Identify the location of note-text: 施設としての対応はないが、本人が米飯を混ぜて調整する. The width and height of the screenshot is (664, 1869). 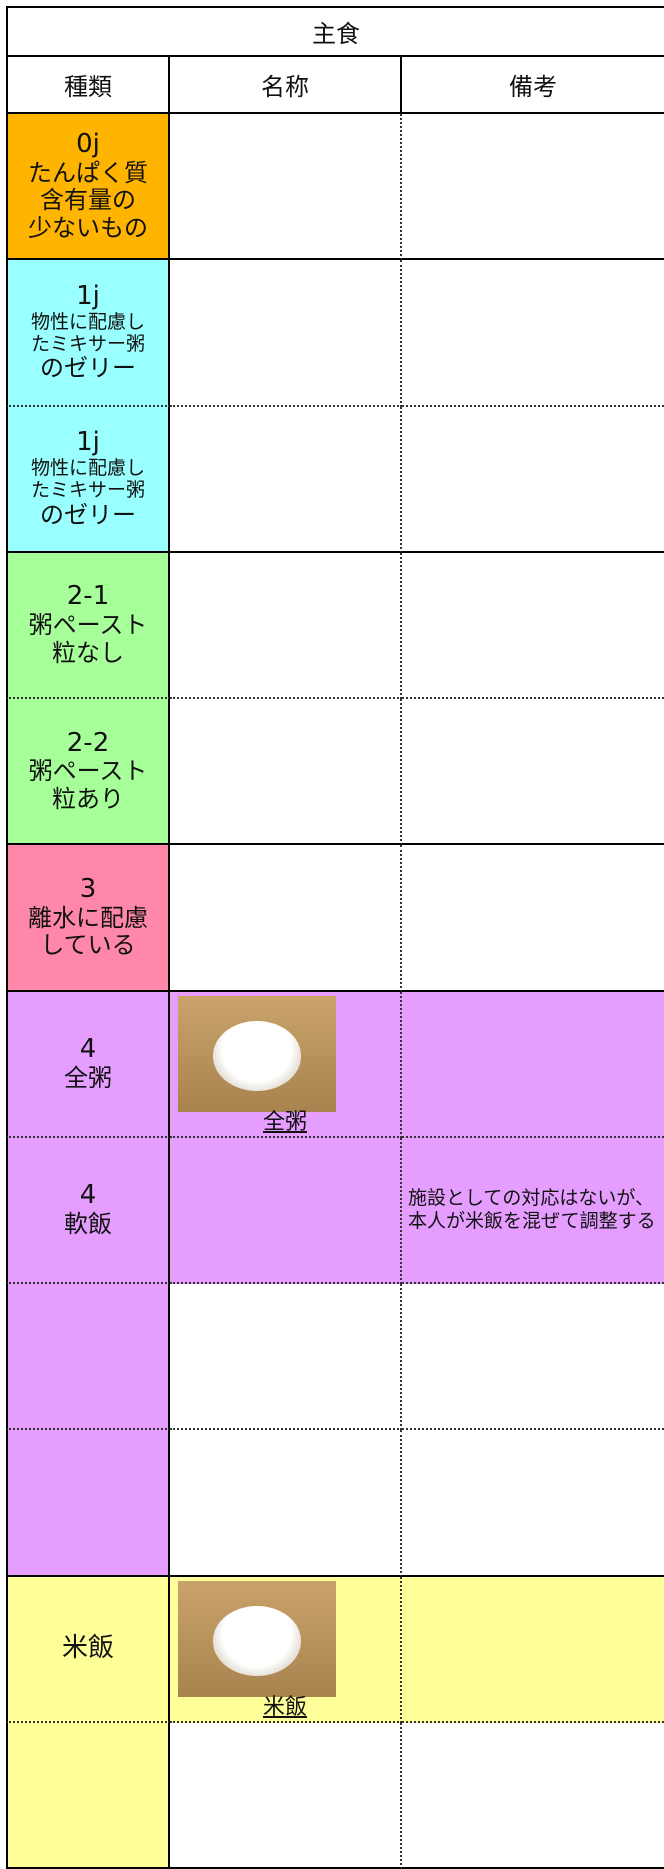
(532, 1209).